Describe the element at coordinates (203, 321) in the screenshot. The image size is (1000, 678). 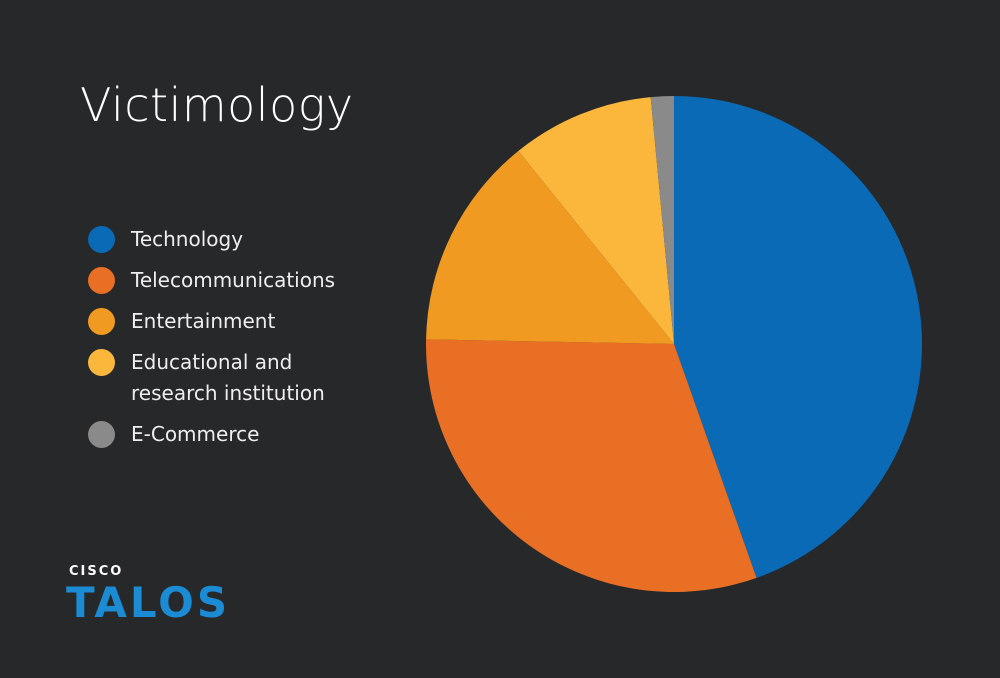
I see `legend-label: Entertainment` at that location.